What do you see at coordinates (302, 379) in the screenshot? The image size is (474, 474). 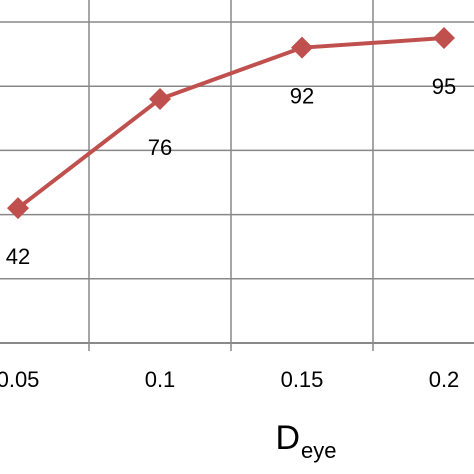 I see `x-tick-label: 0.15` at bounding box center [302, 379].